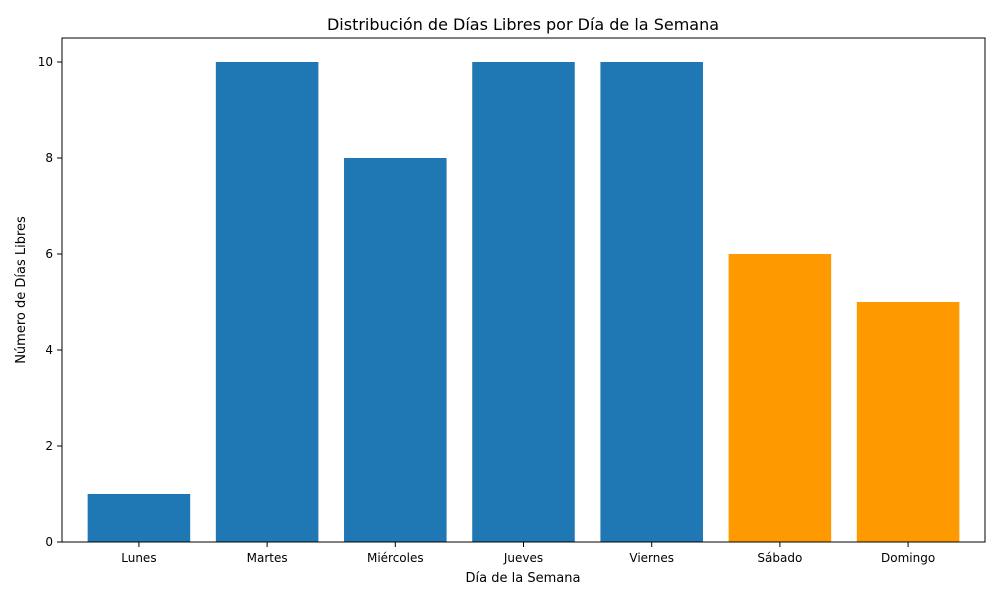  Describe the element at coordinates (49, 254) in the screenshot. I see `y-tick-label: 6` at that location.